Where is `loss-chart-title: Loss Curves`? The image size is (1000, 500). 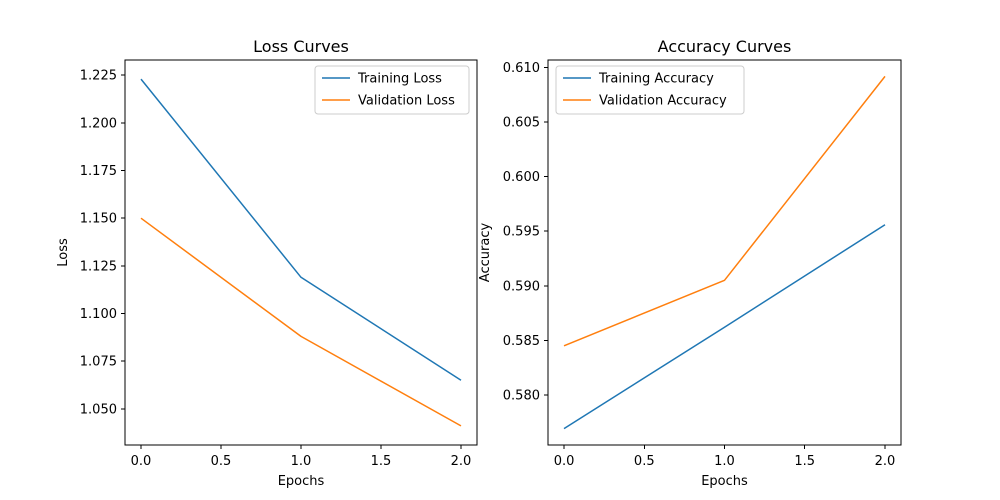
loss-chart-title: Loss Curves is located at coordinates (301, 46).